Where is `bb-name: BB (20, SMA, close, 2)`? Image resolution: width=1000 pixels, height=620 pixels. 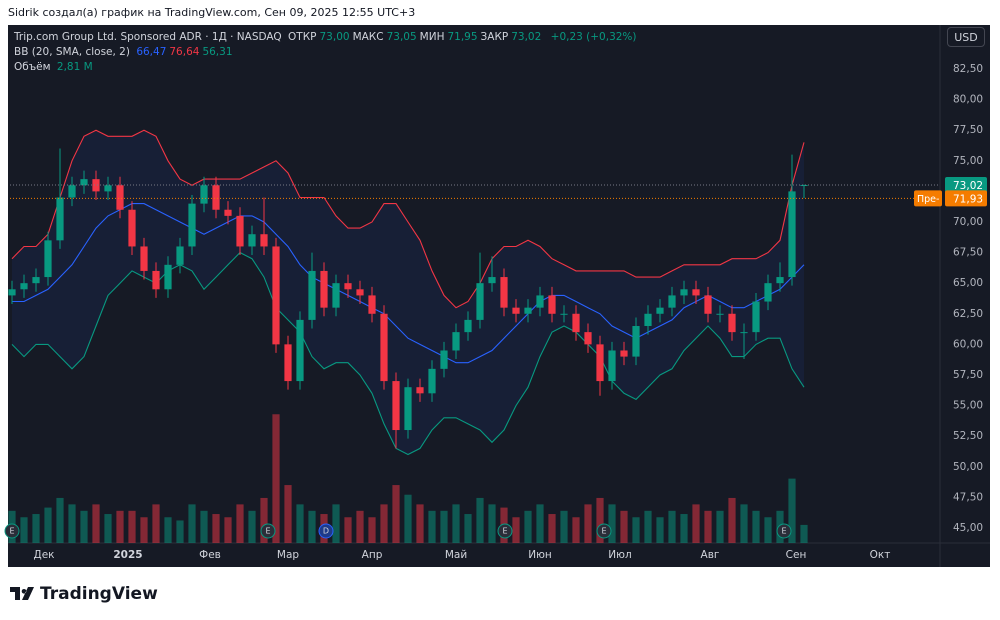
bb-name: BB (20, SMA, close, 2) is located at coordinates (72, 52).